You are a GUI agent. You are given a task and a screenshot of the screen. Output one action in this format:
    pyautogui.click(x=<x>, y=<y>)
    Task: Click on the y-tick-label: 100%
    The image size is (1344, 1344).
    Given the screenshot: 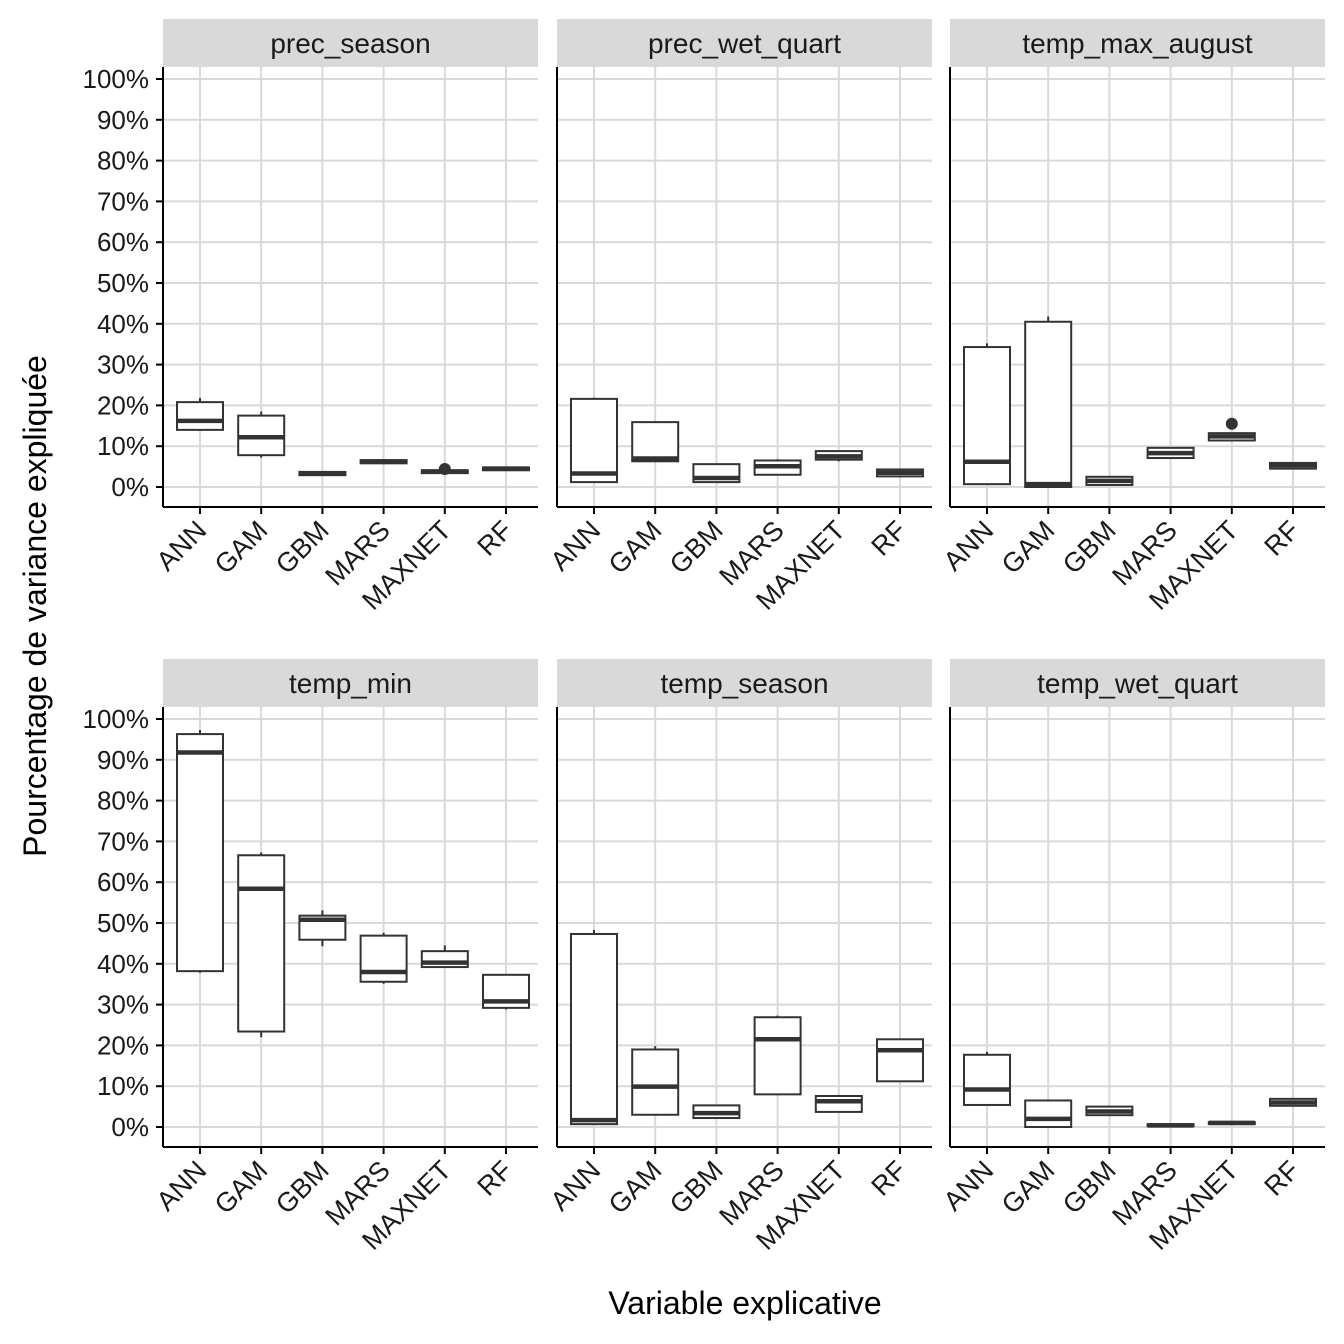 What is the action you would take?
    pyautogui.click(x=116, y=719)
    